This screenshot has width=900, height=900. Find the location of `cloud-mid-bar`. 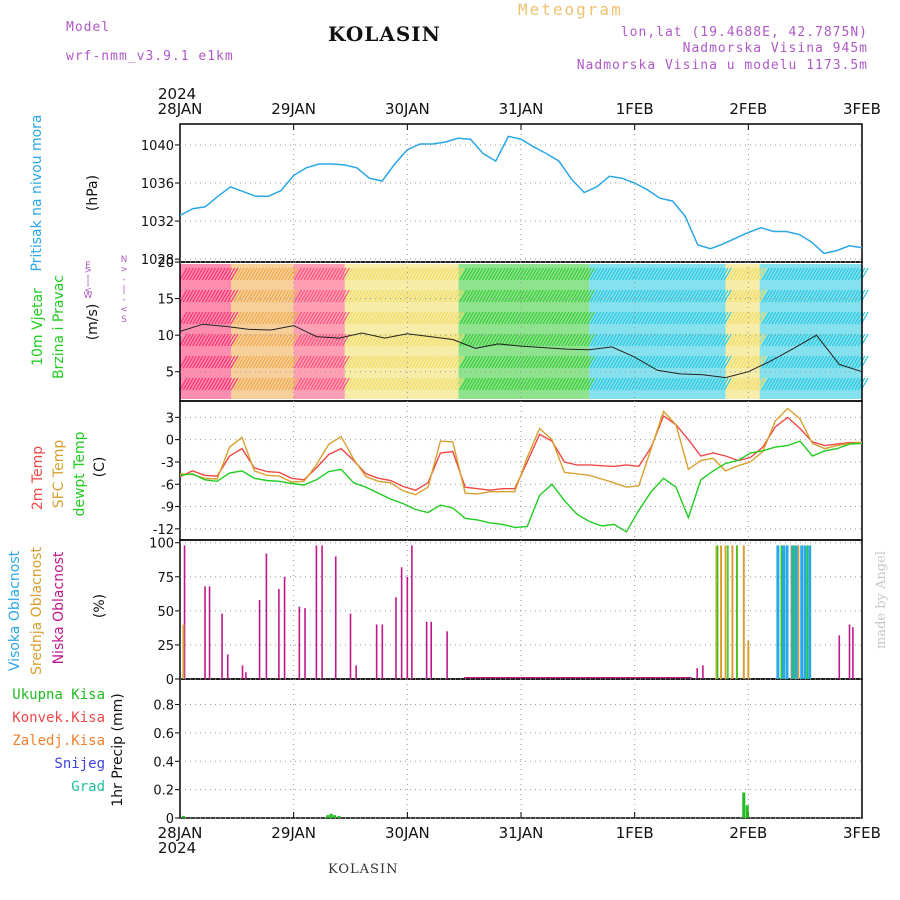

cloud-mid-bar is located at coordinates (798, 612).